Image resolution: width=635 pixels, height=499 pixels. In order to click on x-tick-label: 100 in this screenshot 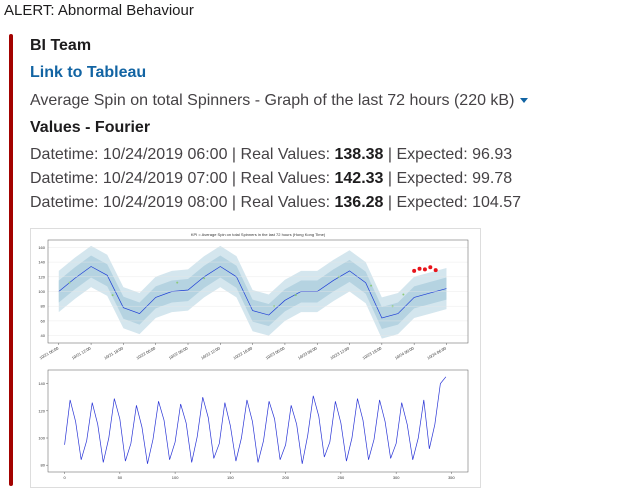, I will do `click(175, 477)`.